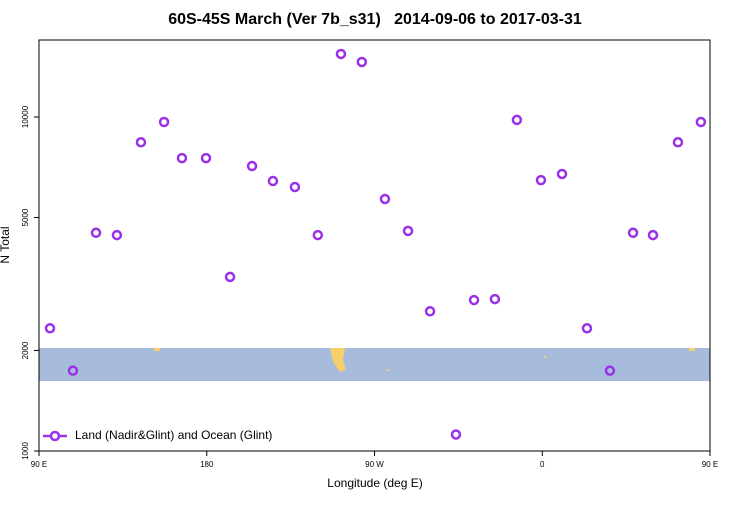  Describe the element at coordinates (55, 436) in the screenshot. I see `legend-marker` at that location.